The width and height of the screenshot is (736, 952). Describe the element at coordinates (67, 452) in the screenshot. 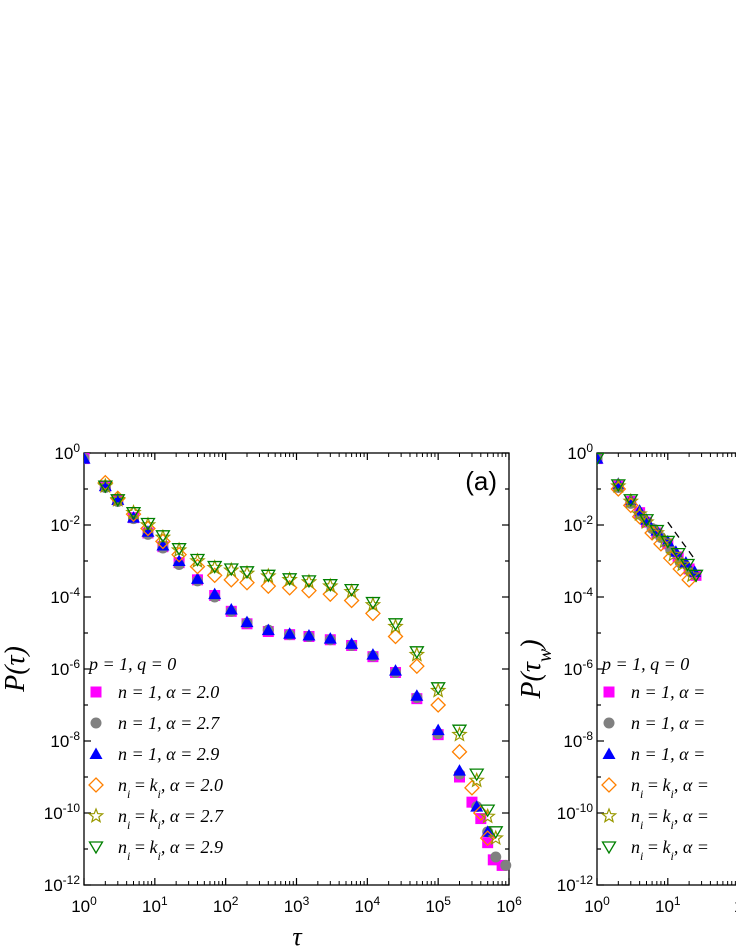

I see `y-tick-label: 10⁰` at that location.